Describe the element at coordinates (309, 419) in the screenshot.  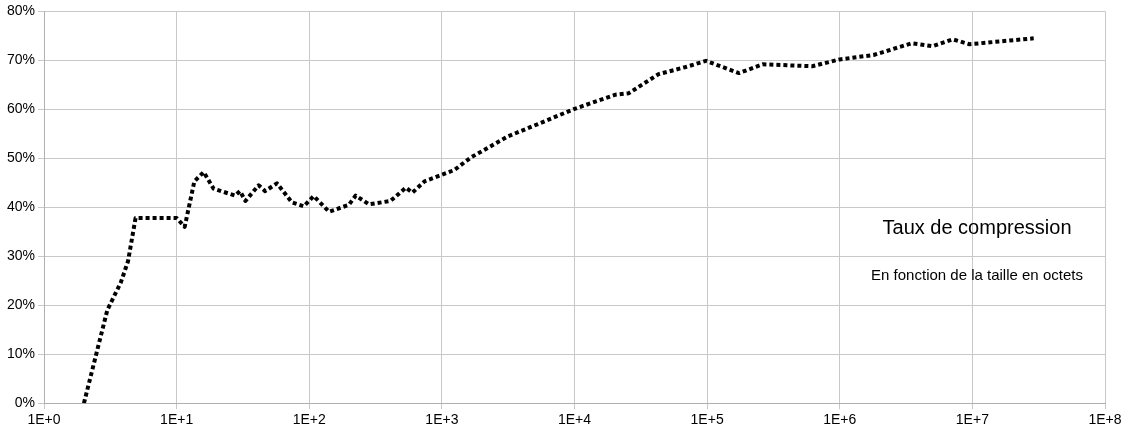
I see `x-tick-label: 1E+2` at that location.